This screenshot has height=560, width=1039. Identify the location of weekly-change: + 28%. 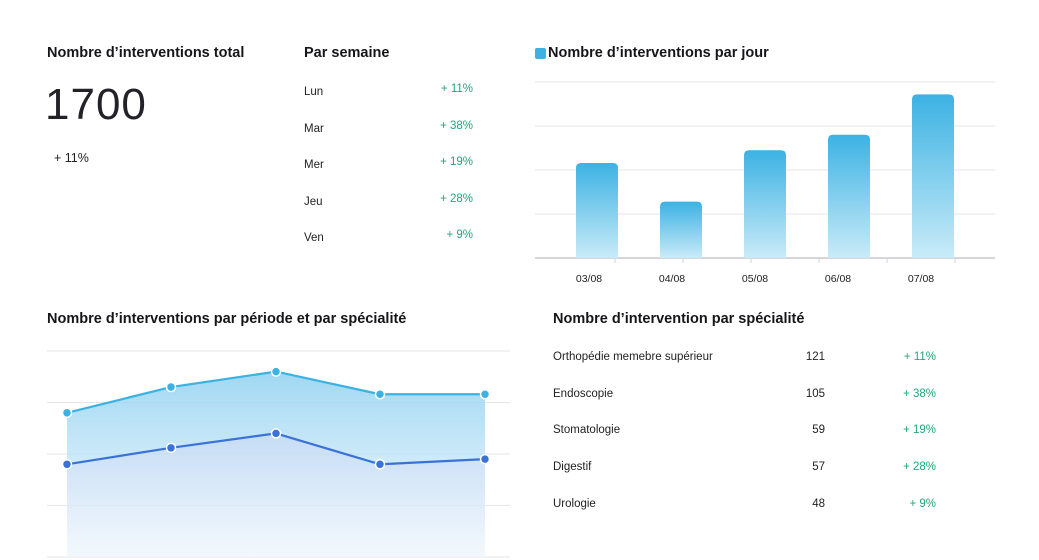
(456, 198).